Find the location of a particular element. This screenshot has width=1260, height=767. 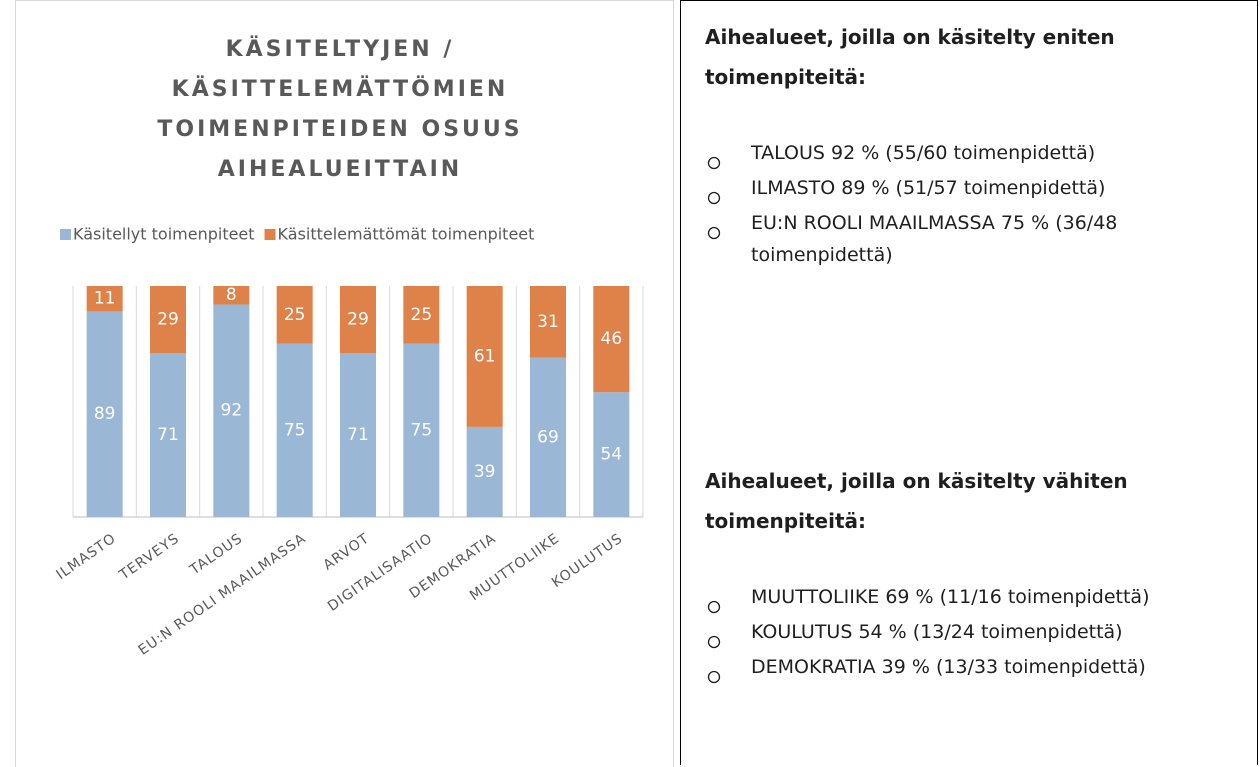

data-label: 89 is located at coordinates (105, 414).